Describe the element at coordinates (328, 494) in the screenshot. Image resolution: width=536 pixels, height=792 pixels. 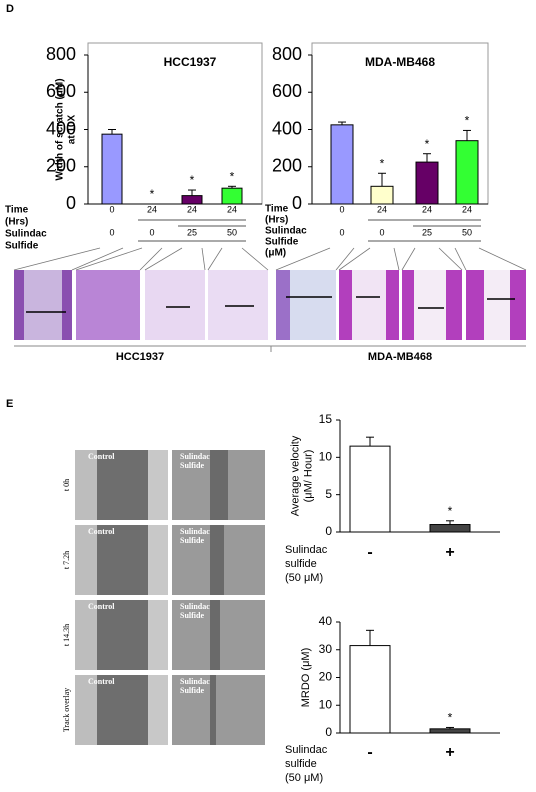
I see `y-tick-label: 5` at that location.